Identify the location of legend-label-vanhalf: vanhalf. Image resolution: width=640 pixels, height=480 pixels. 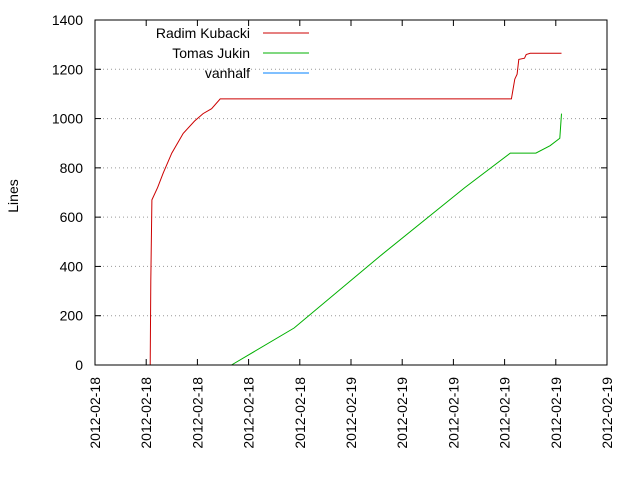
(227, 73).